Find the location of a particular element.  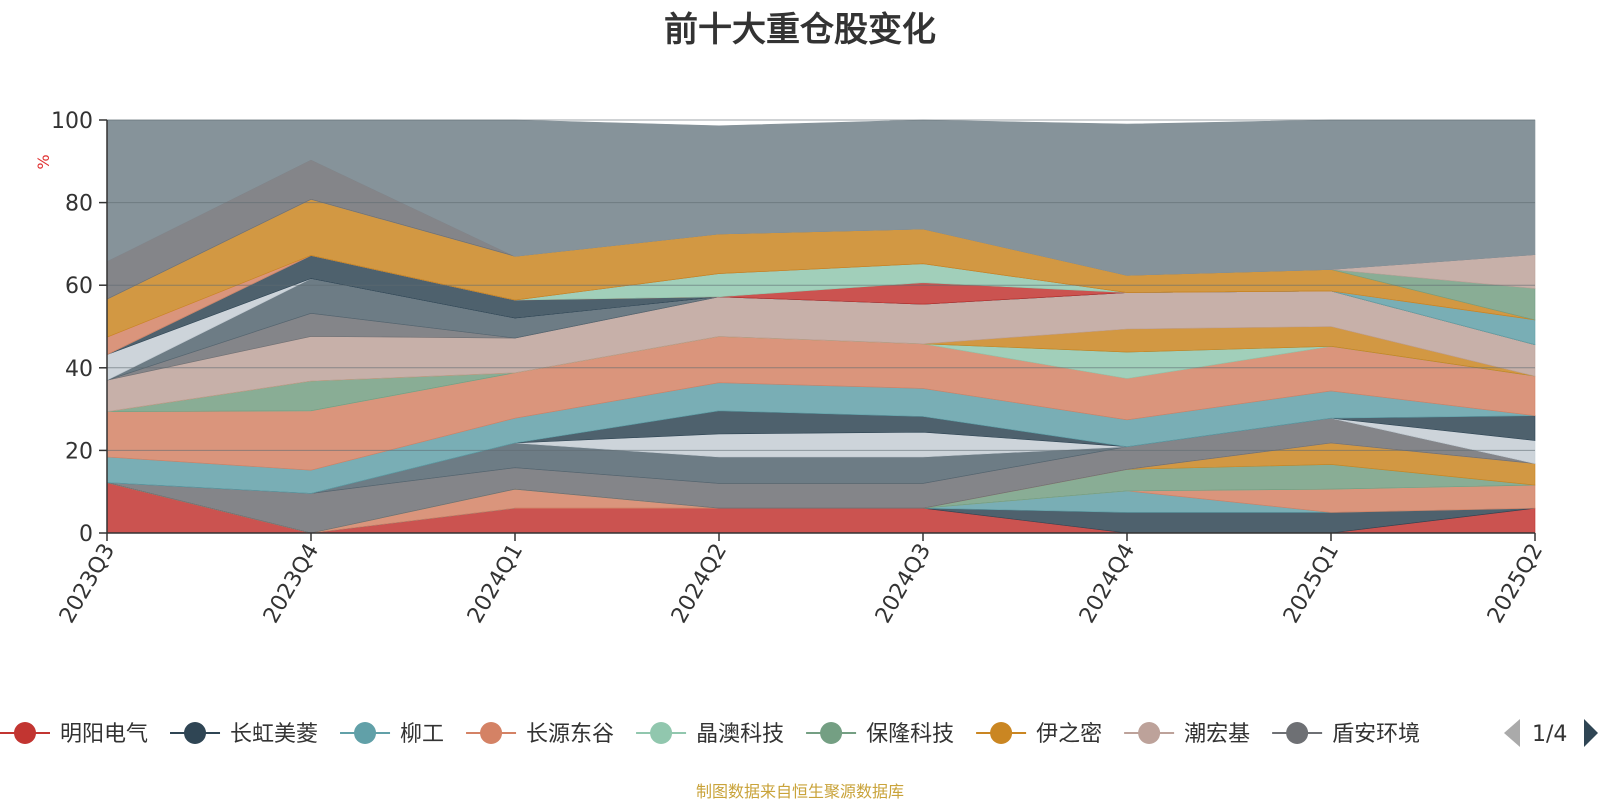

y-tick-label-80: 80 is located at coordinates (79, 204).